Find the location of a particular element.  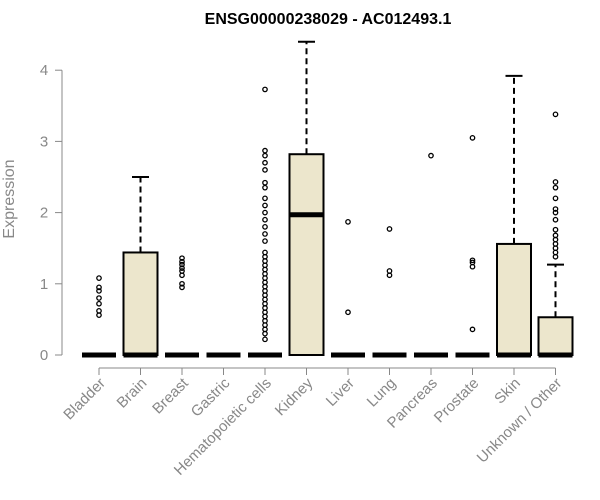

x-tick-label: Liver is located at coordinates (340, 392).